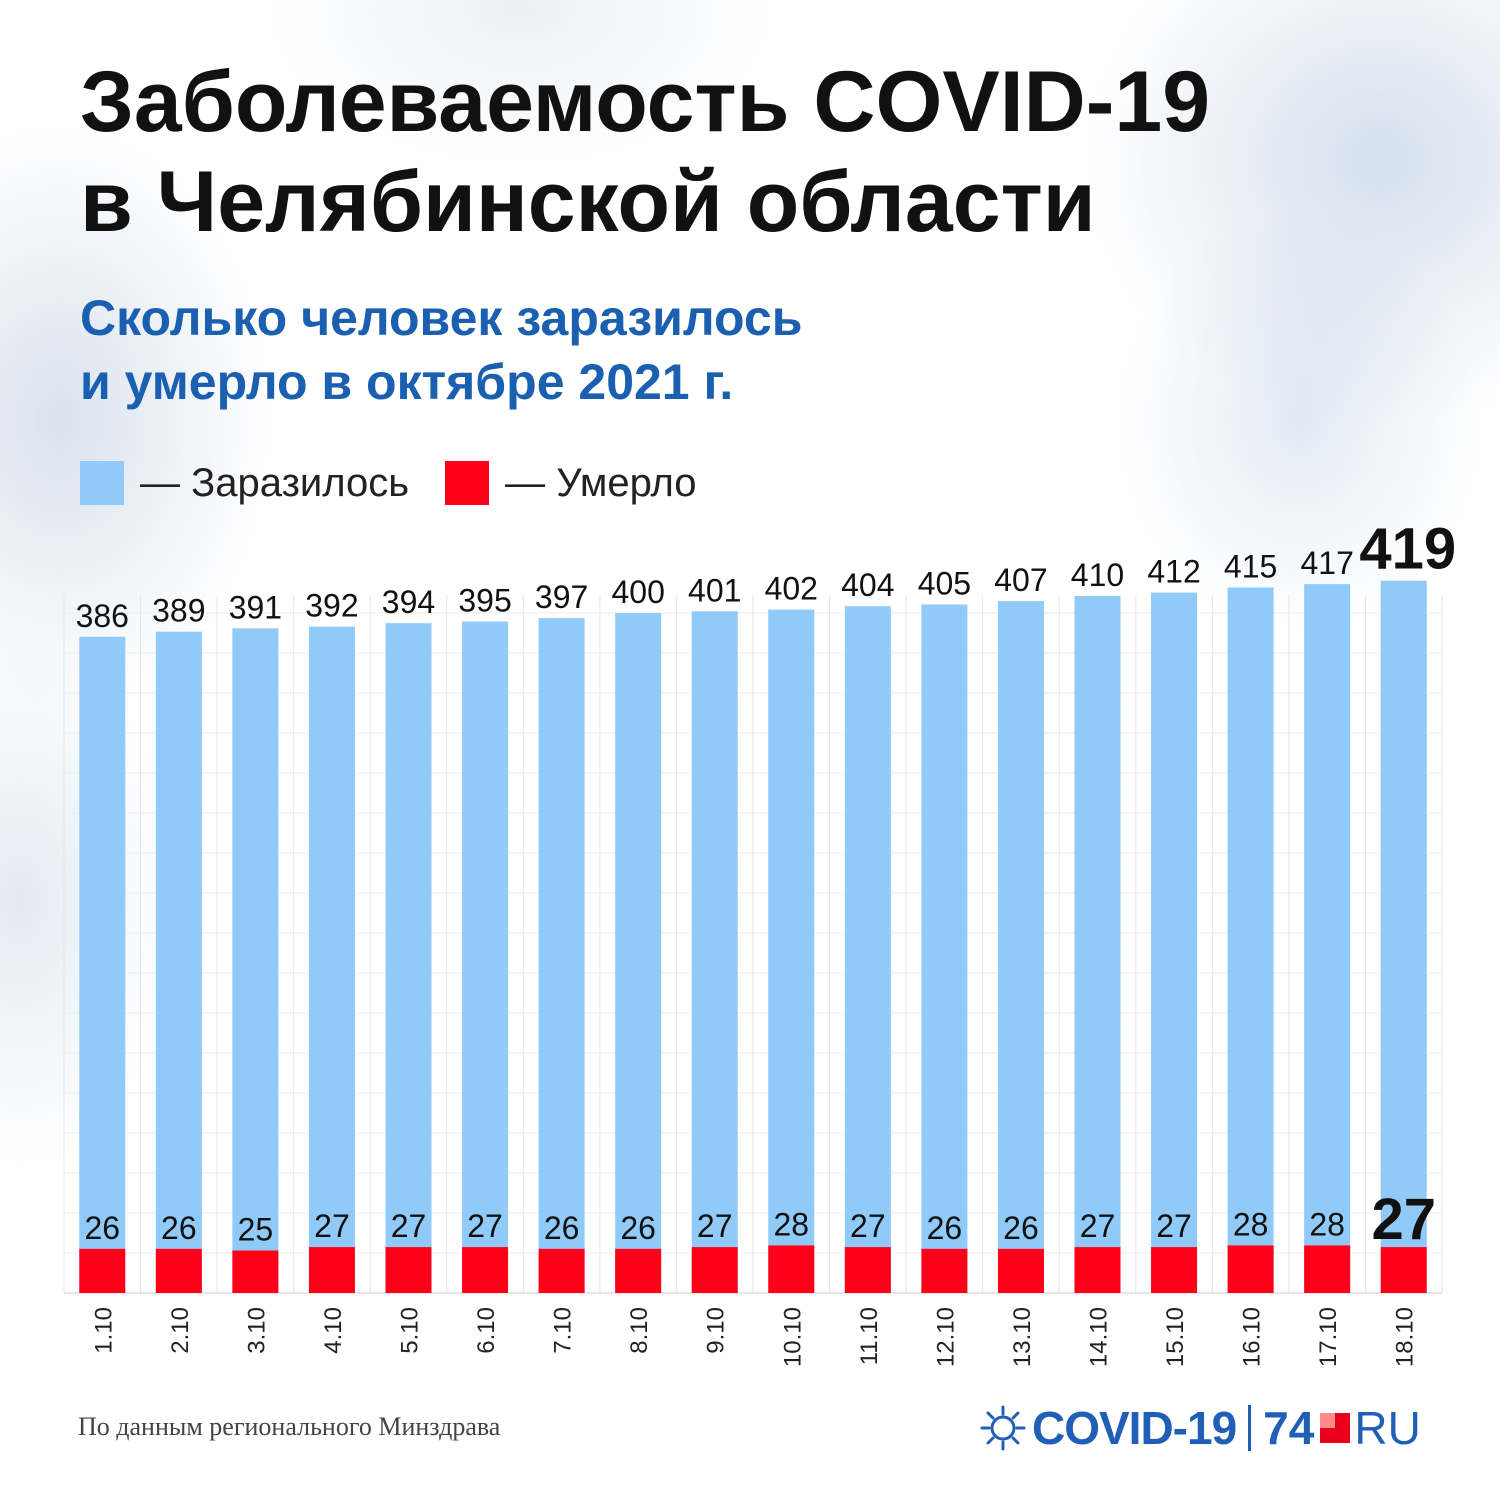 The image size is (1500, 1501). I want to click on data-label-infected: 392, so click(331, 606).